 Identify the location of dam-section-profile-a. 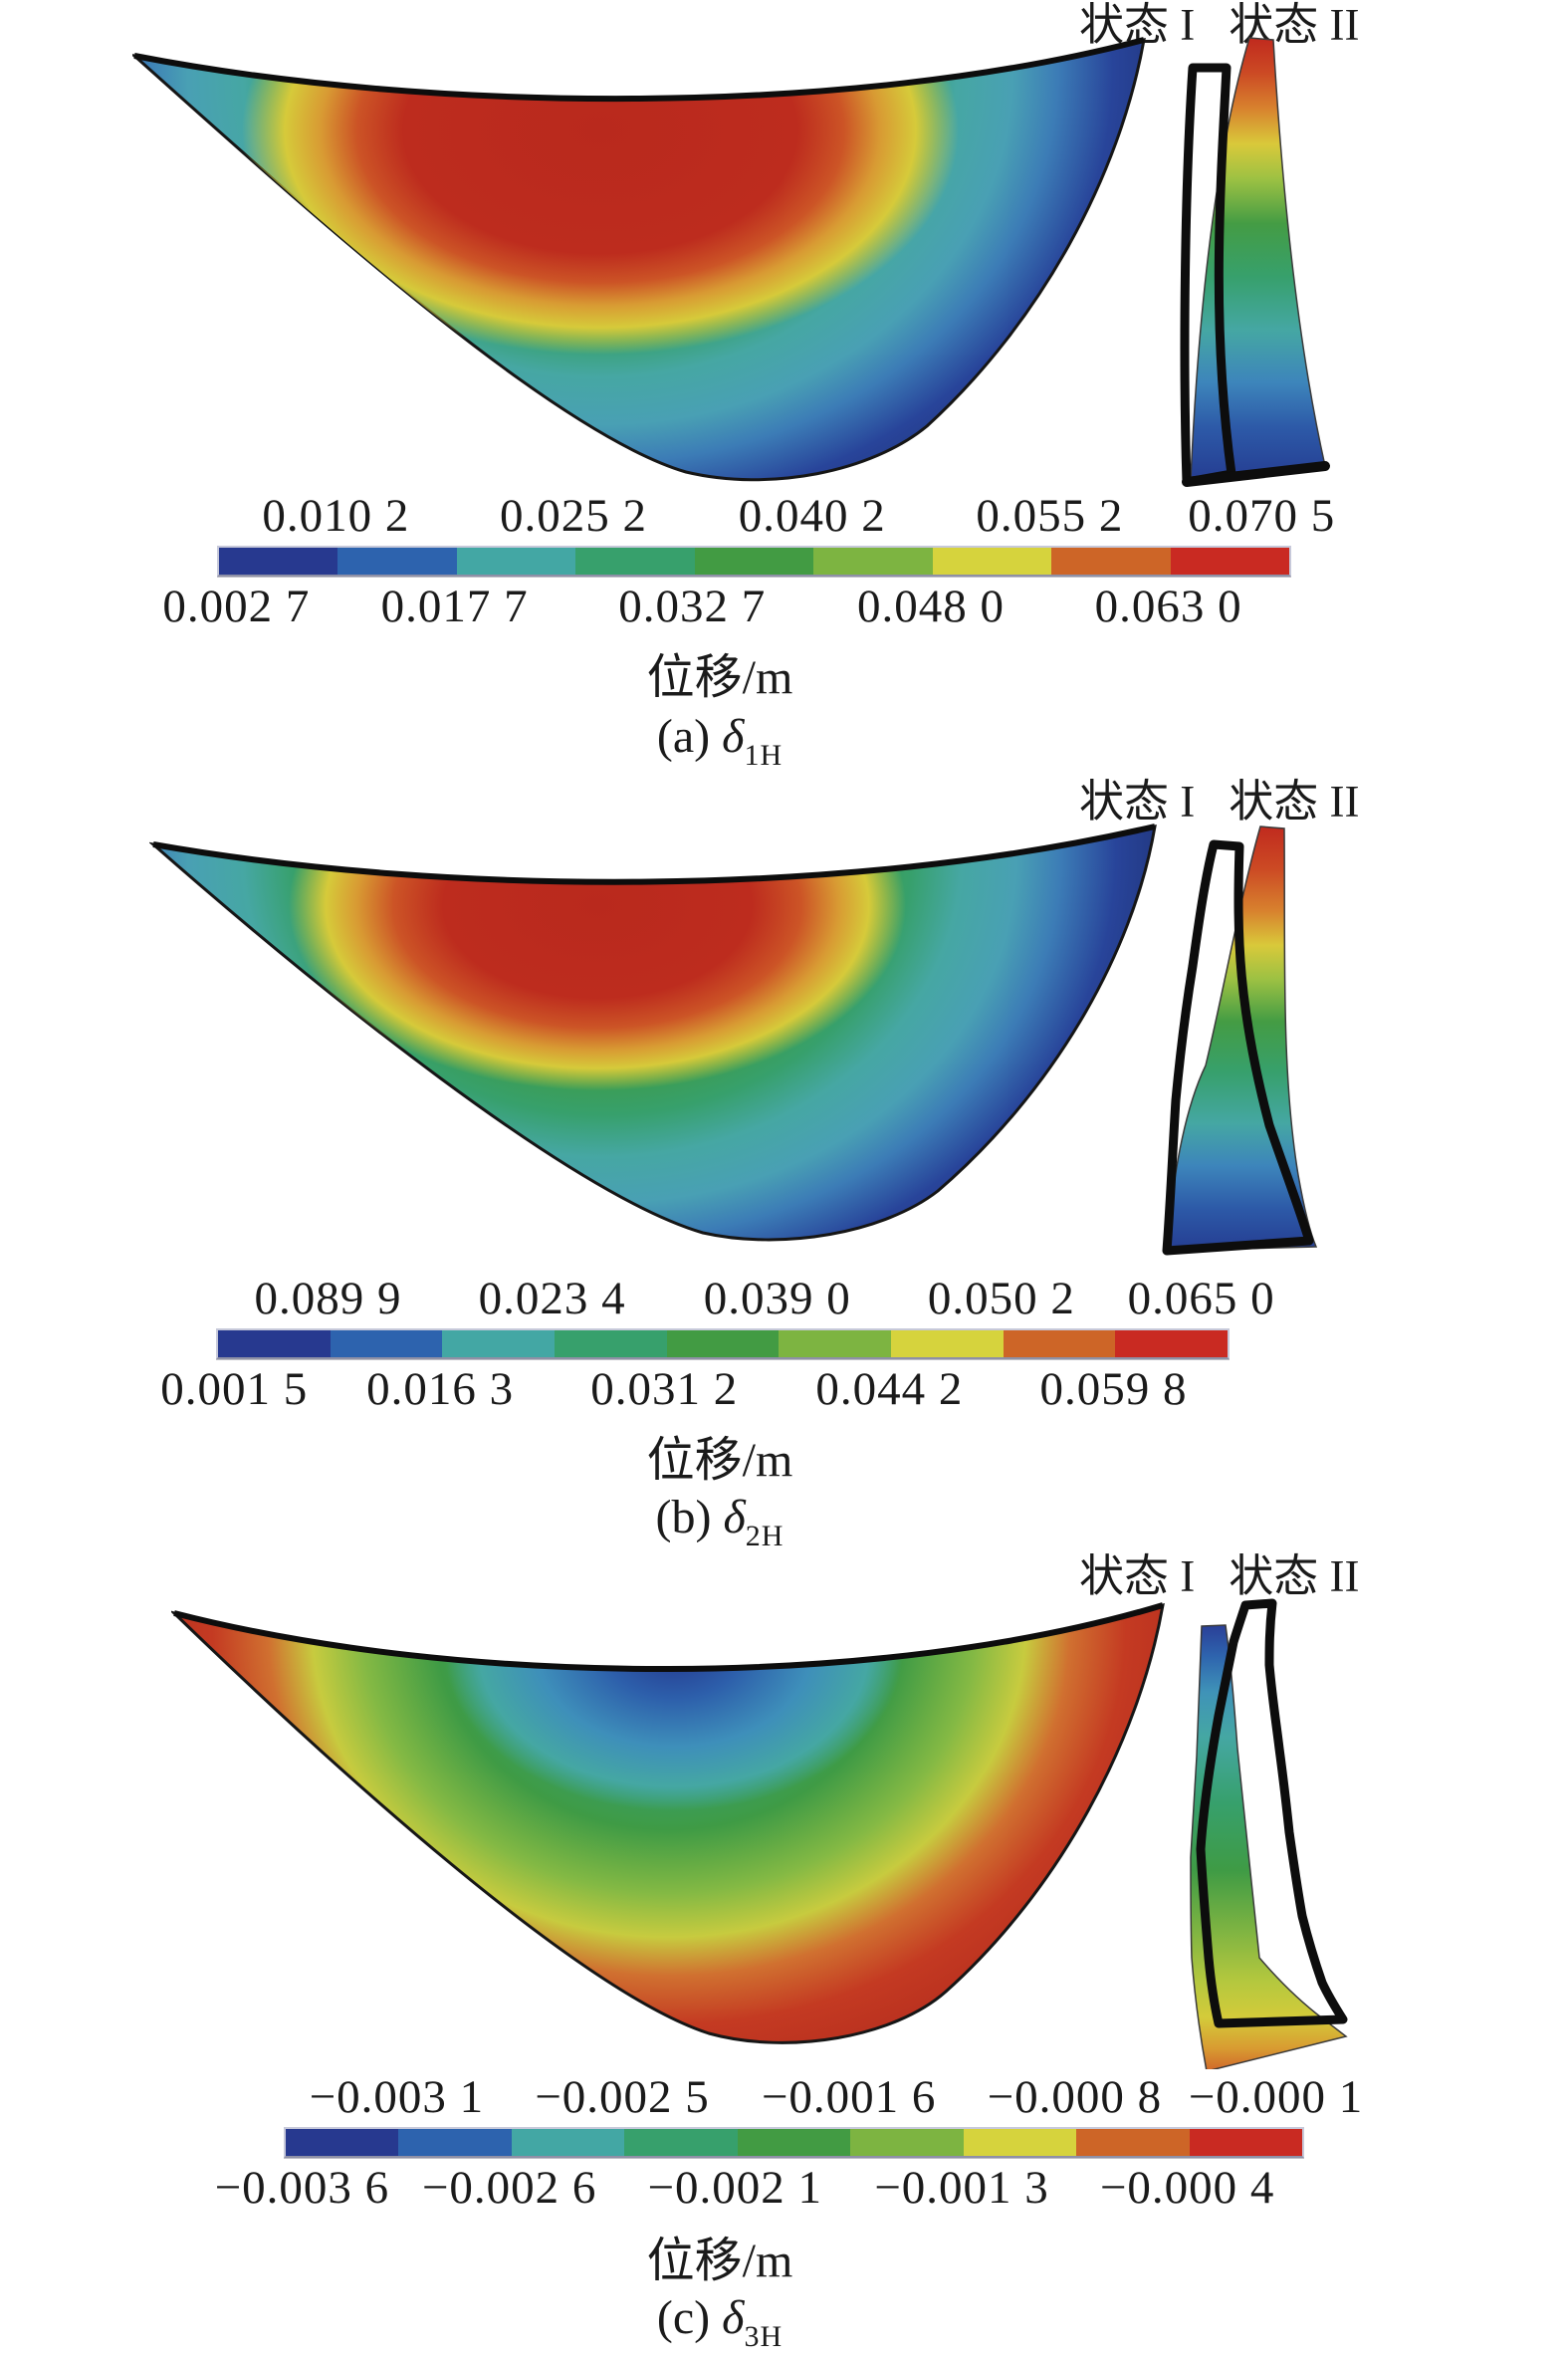
(1255, 262).